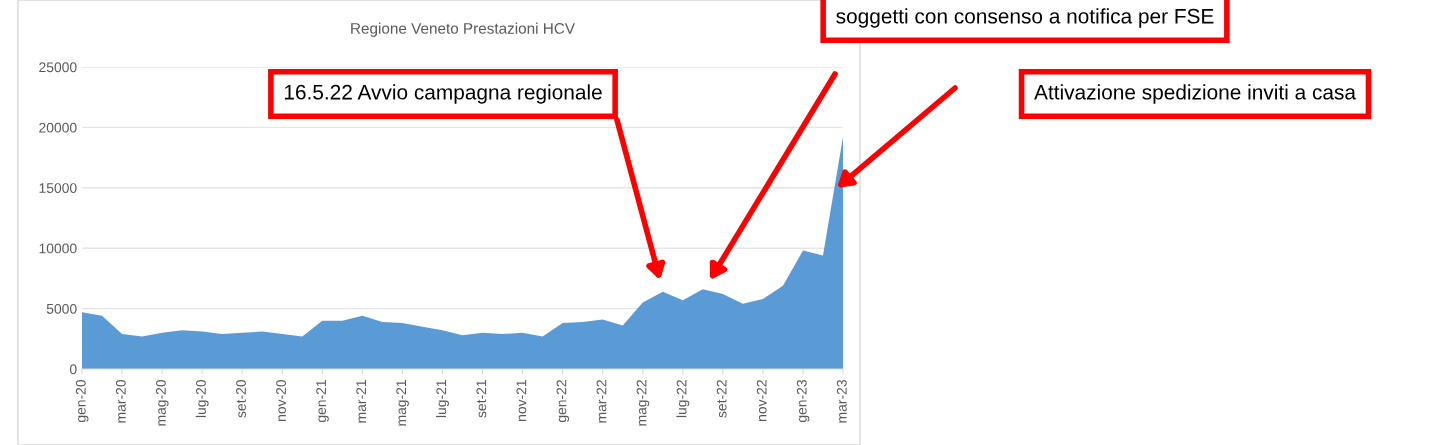  Describe the element at coordinates (463, 29) in the screenshot. I see `chart-title: Regione Veneto Prestazioni HCV` at that location.